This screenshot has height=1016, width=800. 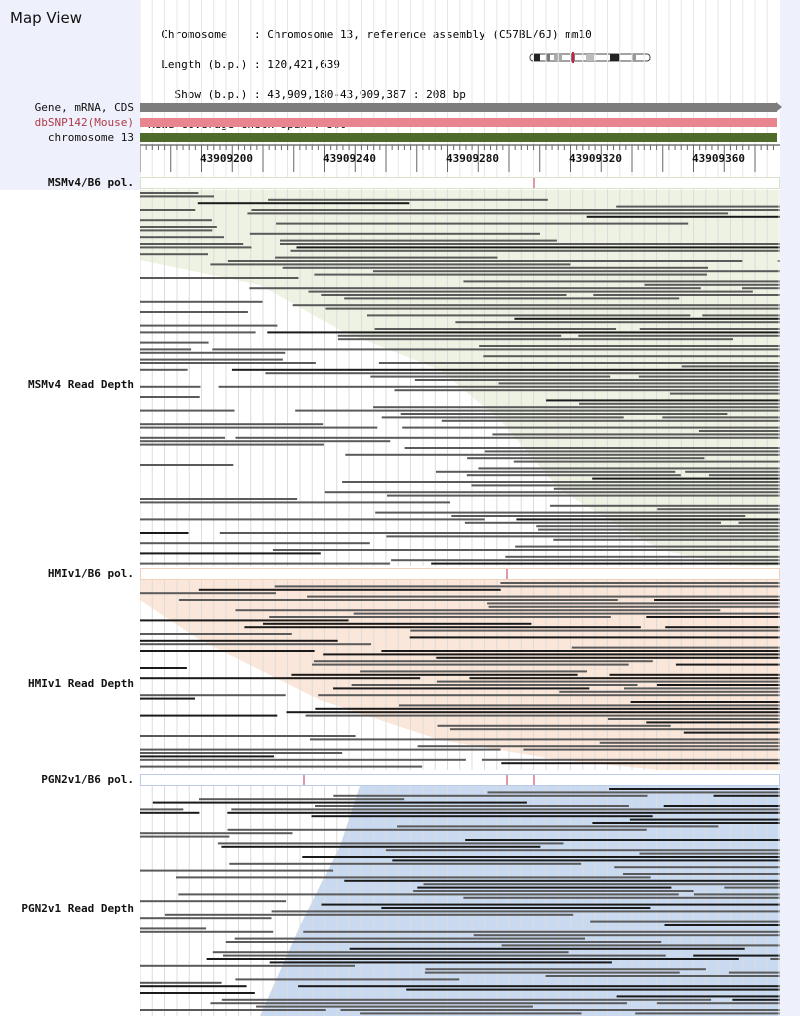 I want to click on pol-track-msmv4, so click(x=460, y=183).